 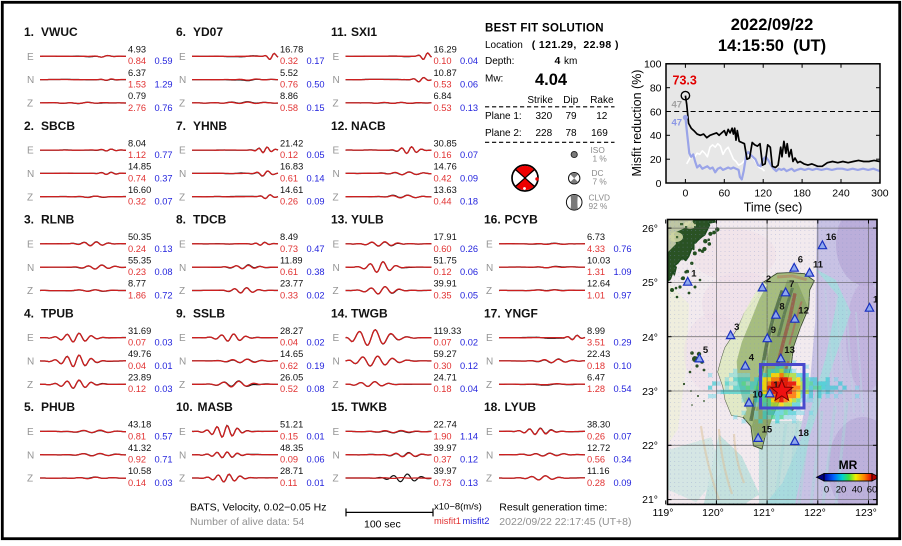 What do you see at coordinates (137, 272) in the screenshot?
I see `svg-text: 0.23` at bounding box center [137, 272].